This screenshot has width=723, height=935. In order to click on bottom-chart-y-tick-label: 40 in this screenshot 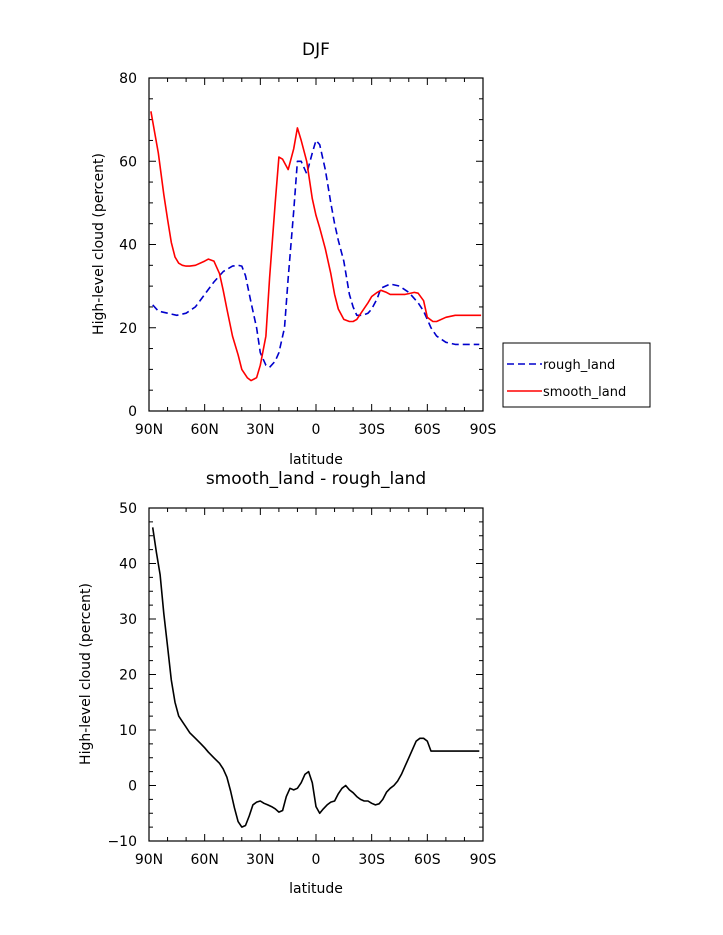, I will do `click(128, 565)`.